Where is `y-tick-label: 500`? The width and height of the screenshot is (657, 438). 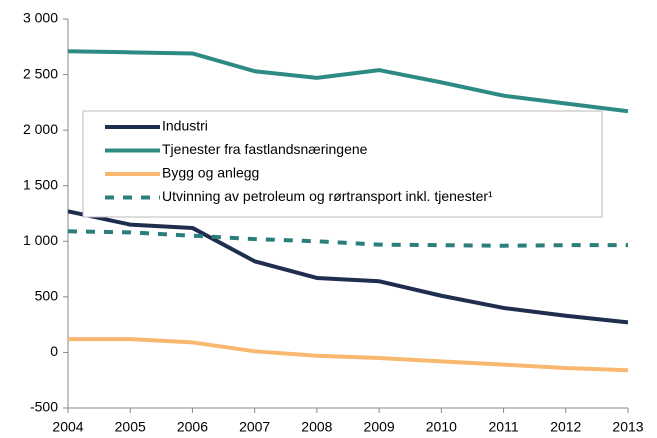
y-tick-label: 500 is located at coordinates (47, 296).